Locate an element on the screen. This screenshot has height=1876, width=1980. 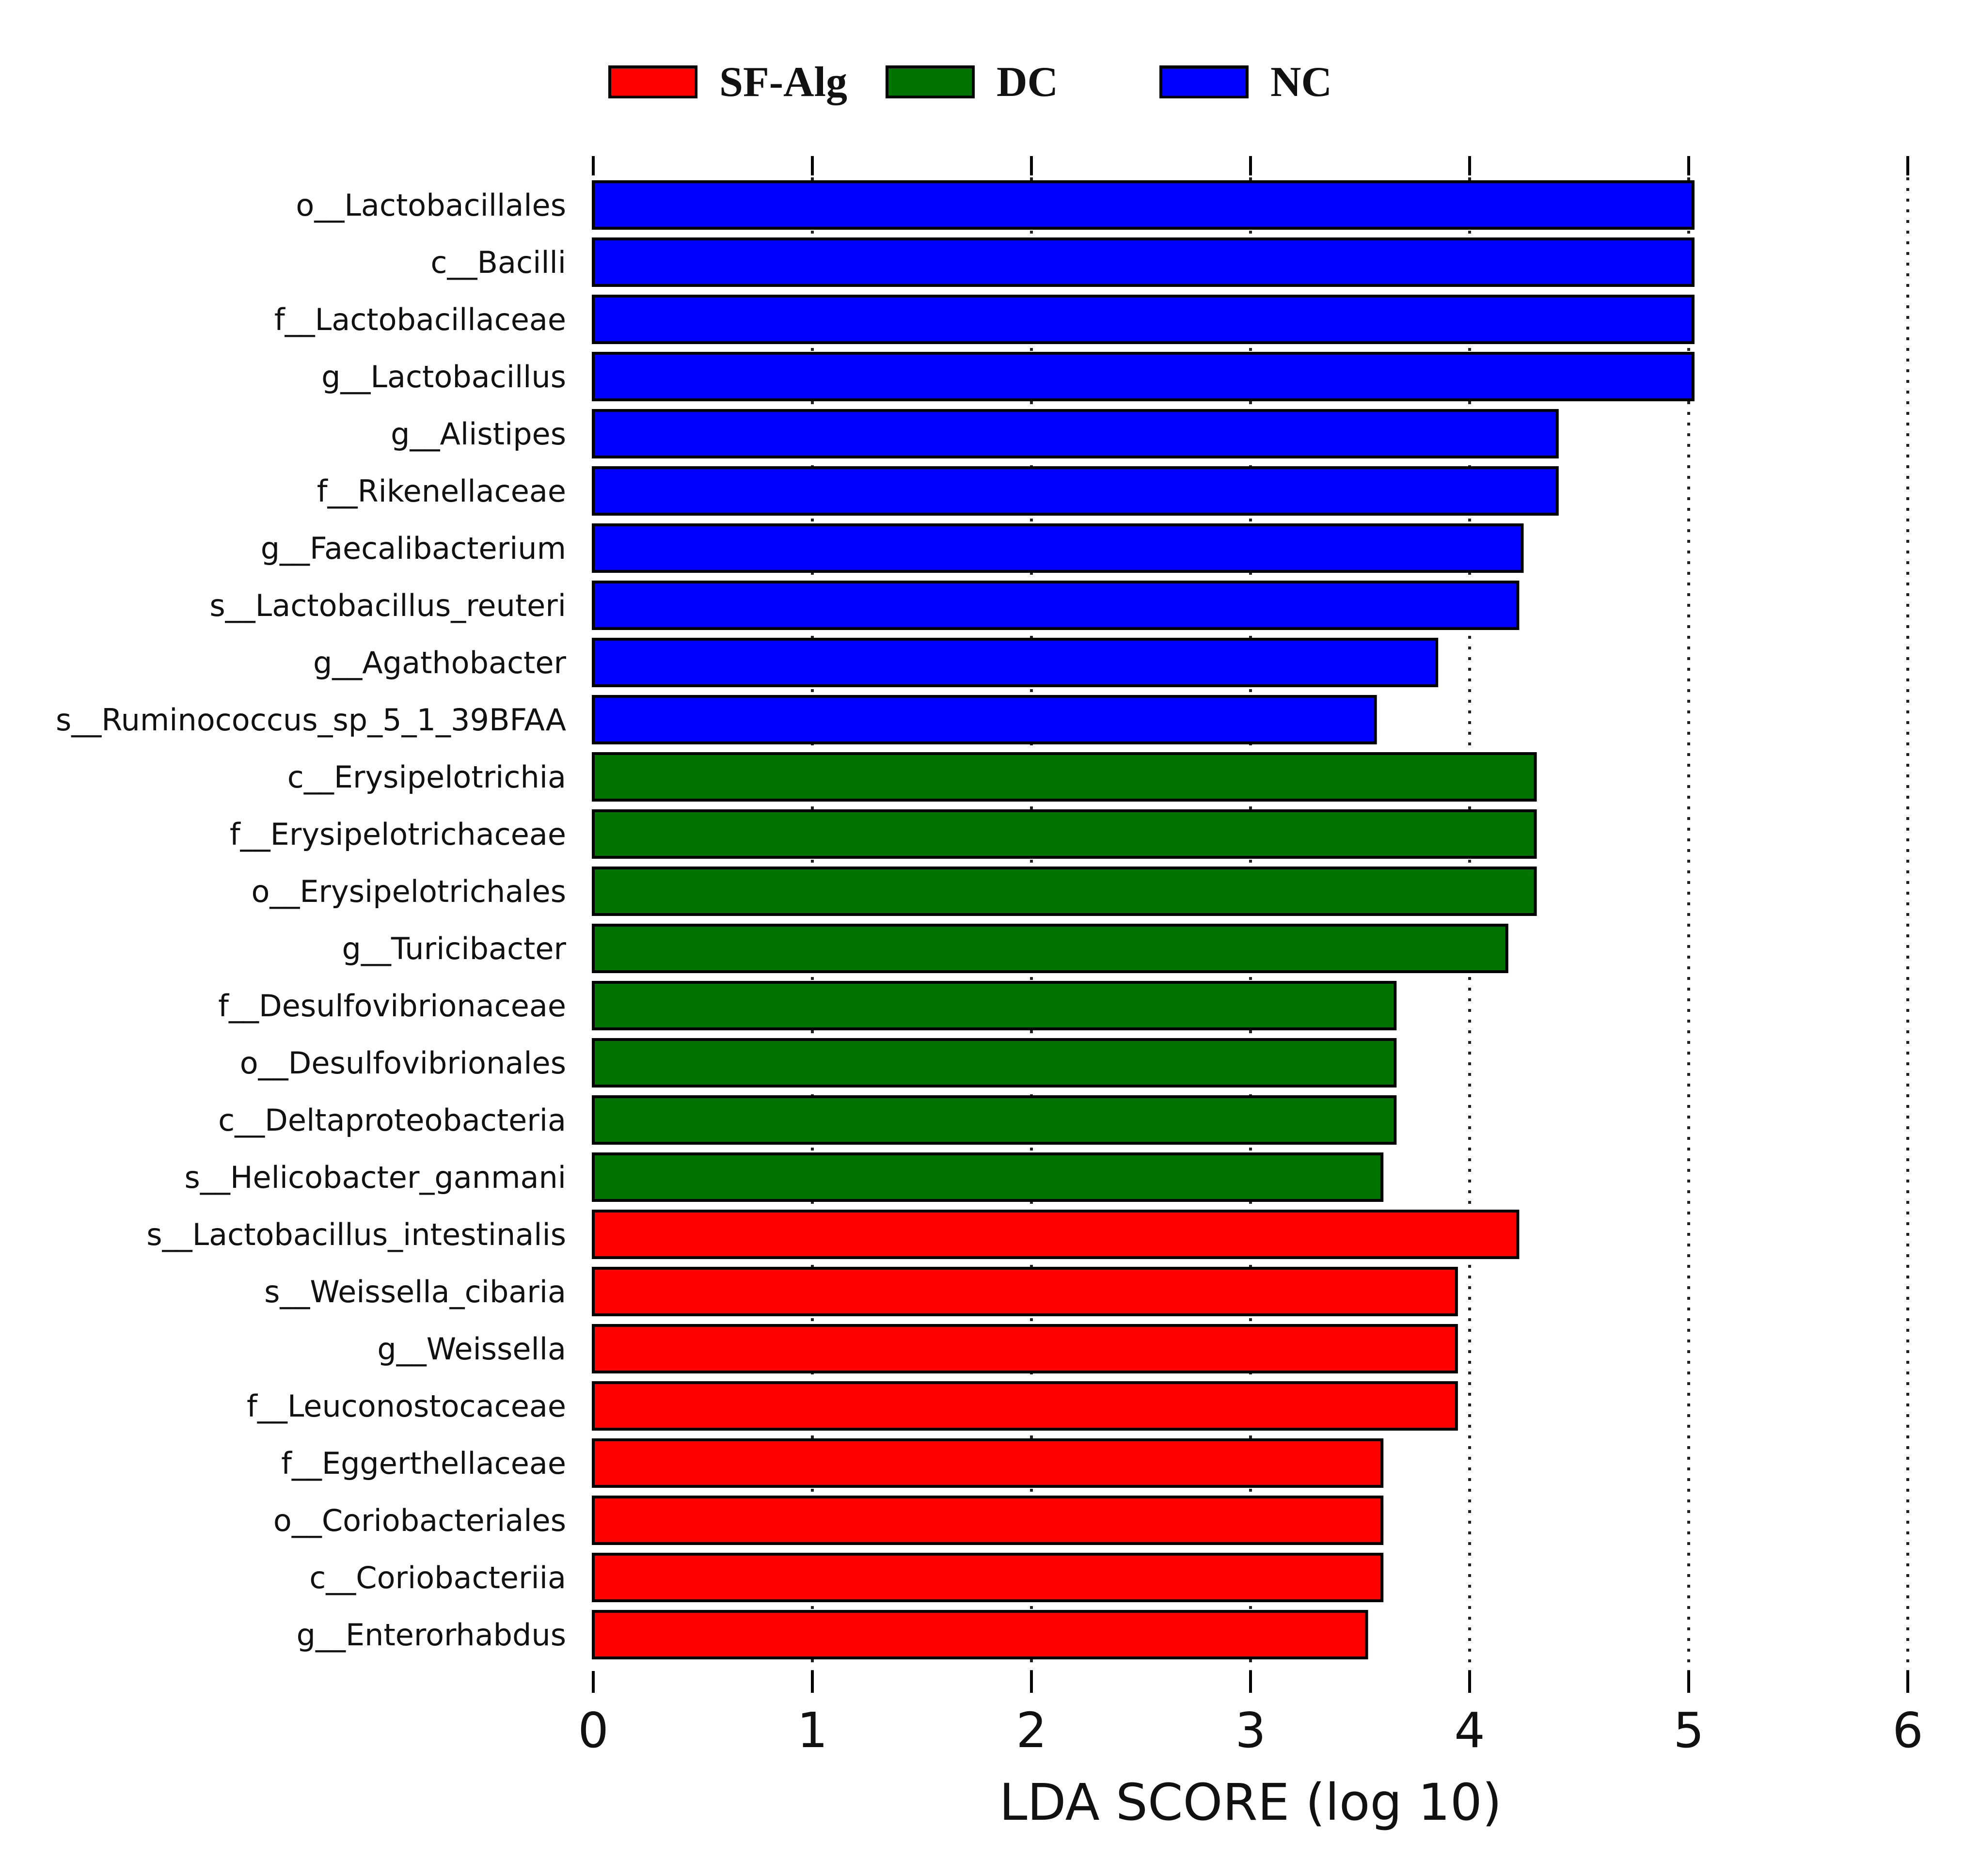
category-label-c__Erysipelotrichia: c__Erysipelotrichia is located at coordinates (427, 777).